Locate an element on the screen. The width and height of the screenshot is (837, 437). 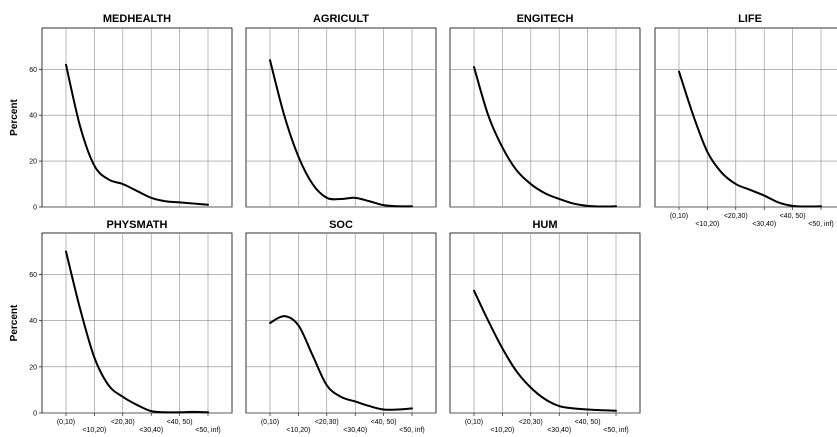
panel-title: PHYSMATH is located at coordinates (137, 225).